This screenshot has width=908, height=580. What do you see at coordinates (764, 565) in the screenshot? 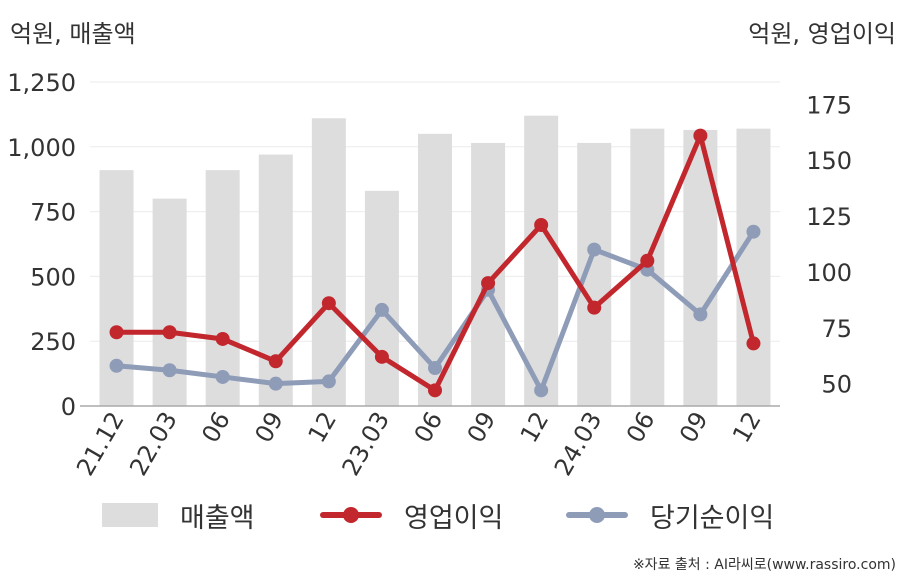
I see `source-note: ※자료 출처 : AI라씨로(www.rassiro.com)` at bounding box center [764, 565].